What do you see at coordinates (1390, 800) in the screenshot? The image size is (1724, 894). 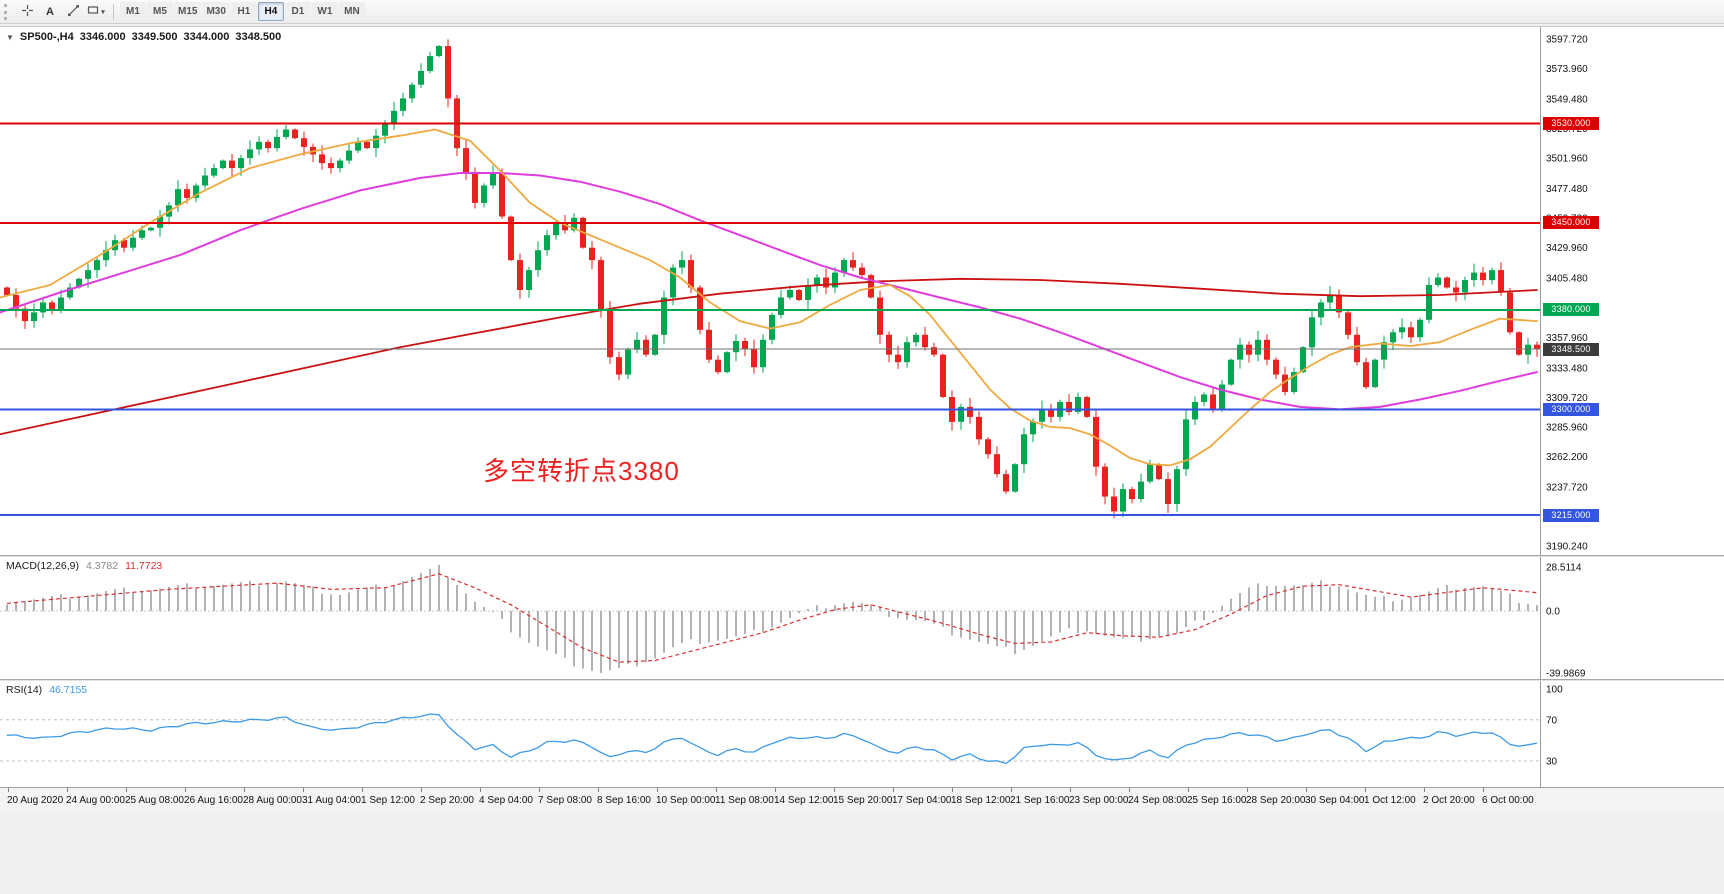 I see `time-axis-label: 1 Oct 12:00` at bounding box center [1390, 800].